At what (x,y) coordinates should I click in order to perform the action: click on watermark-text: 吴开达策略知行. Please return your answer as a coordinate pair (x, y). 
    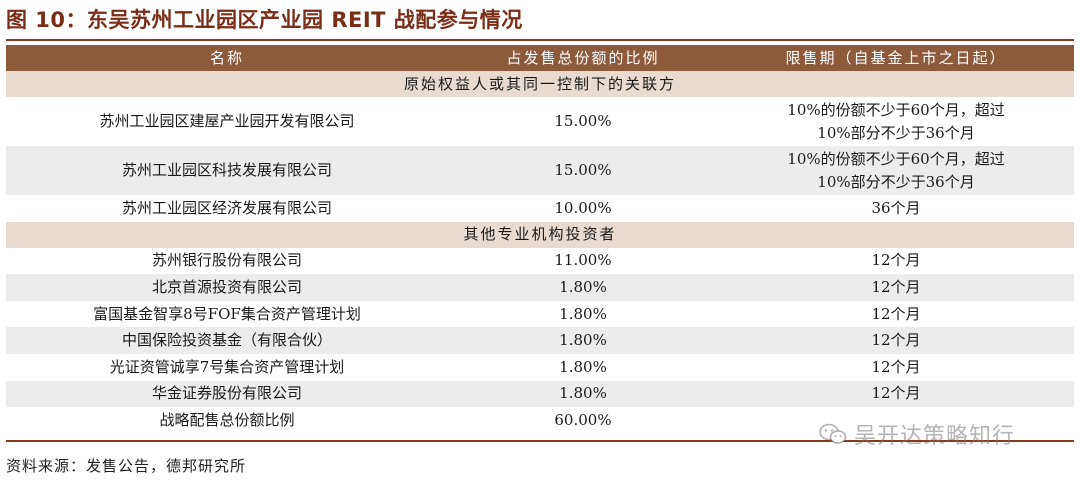
    Looking at the image, I should click on (935, 436).